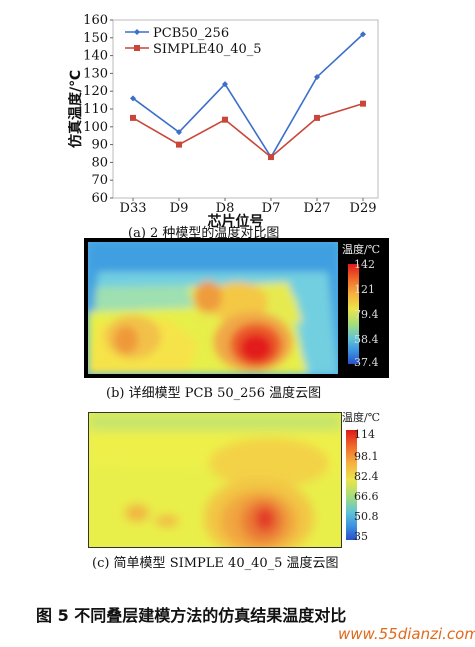  I want to click on y-tick-label: 110, so click(95, 109).